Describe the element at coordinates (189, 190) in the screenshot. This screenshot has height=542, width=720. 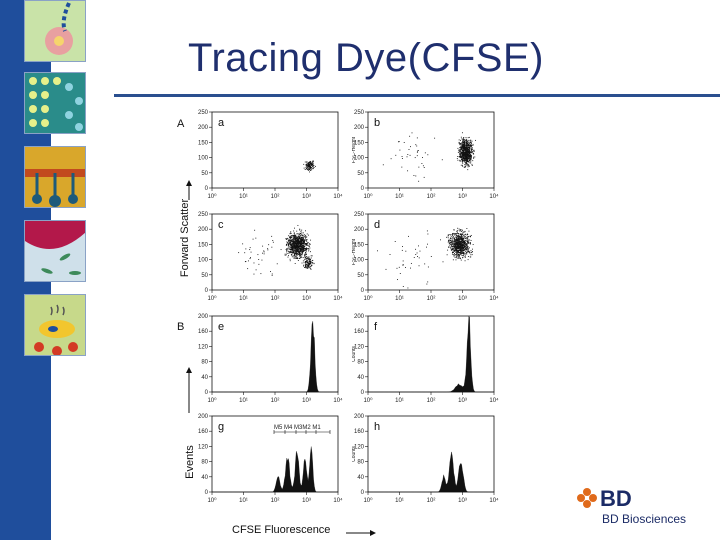
I see `forward-scatter-arrow-icon` at that location.